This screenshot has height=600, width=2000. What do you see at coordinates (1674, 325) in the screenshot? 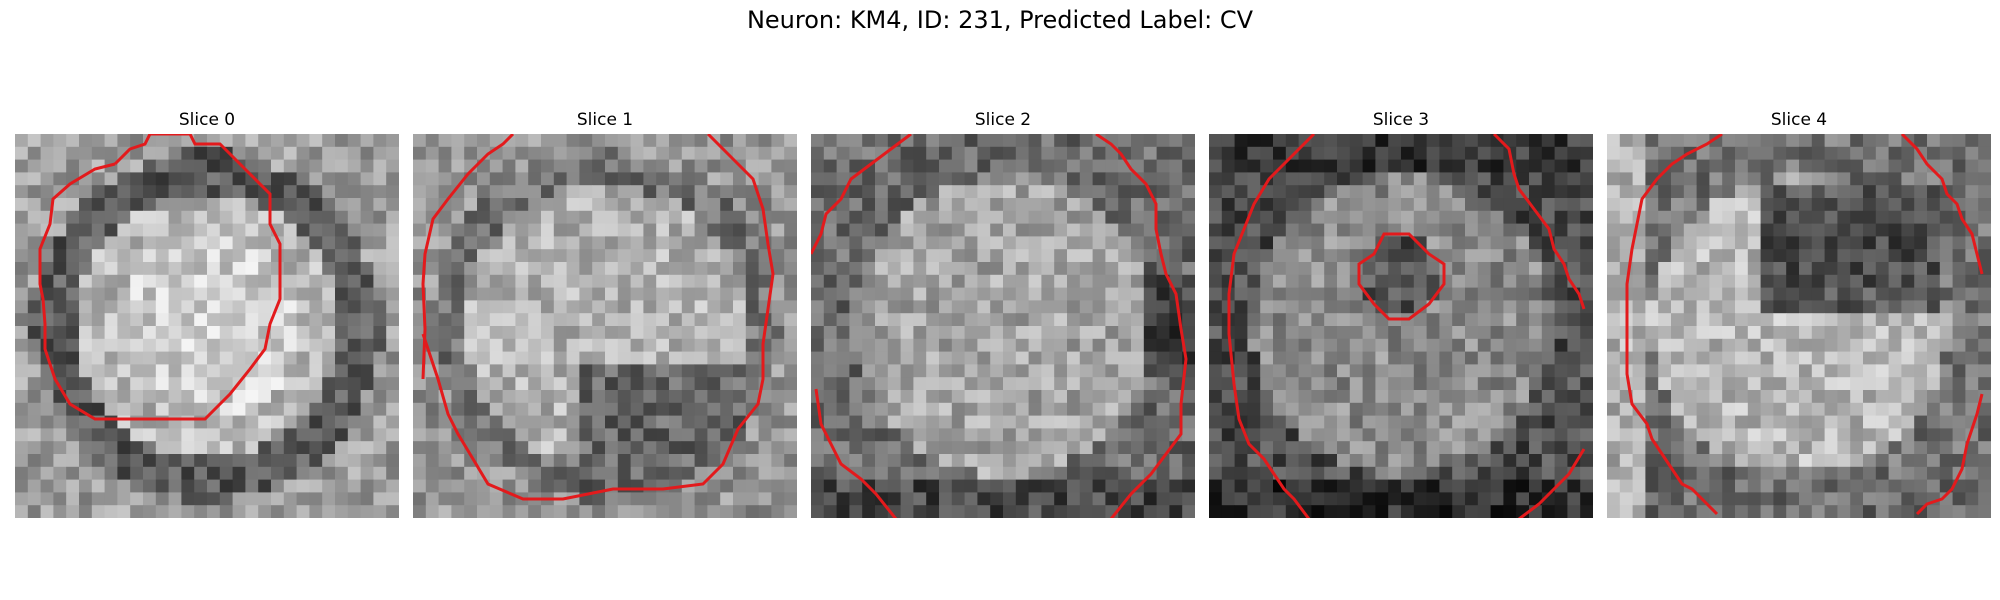
I see `contour-4-left` at bounding box center [1674, 325].